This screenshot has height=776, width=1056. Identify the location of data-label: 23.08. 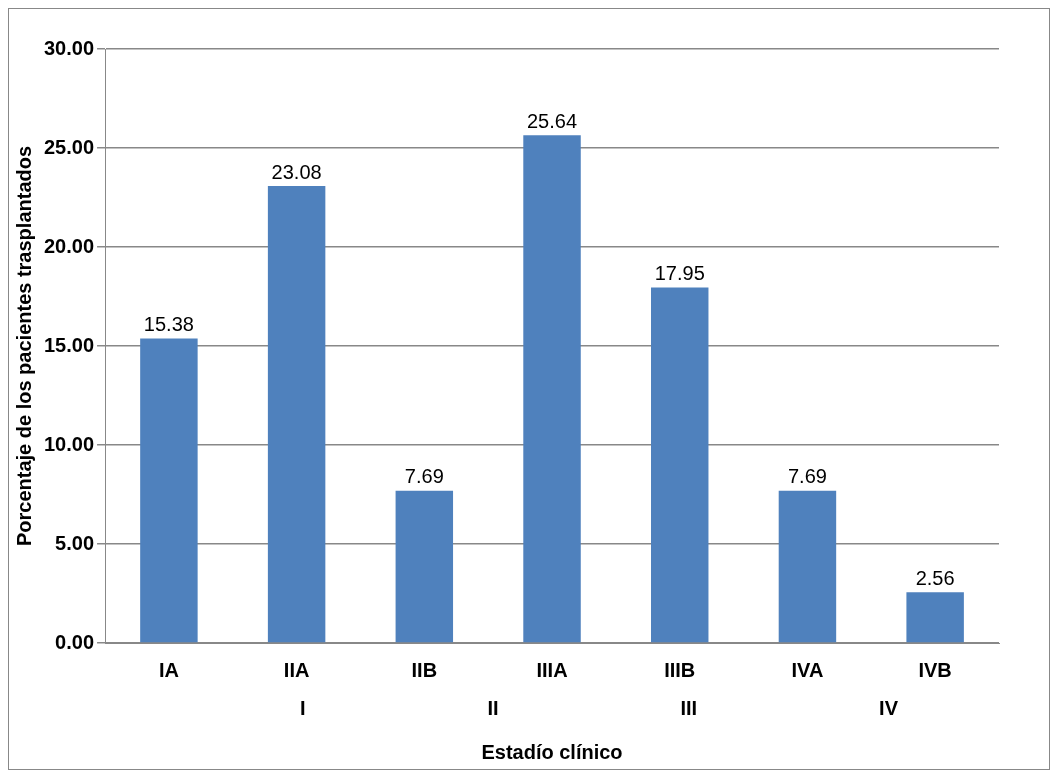
(296, 171).